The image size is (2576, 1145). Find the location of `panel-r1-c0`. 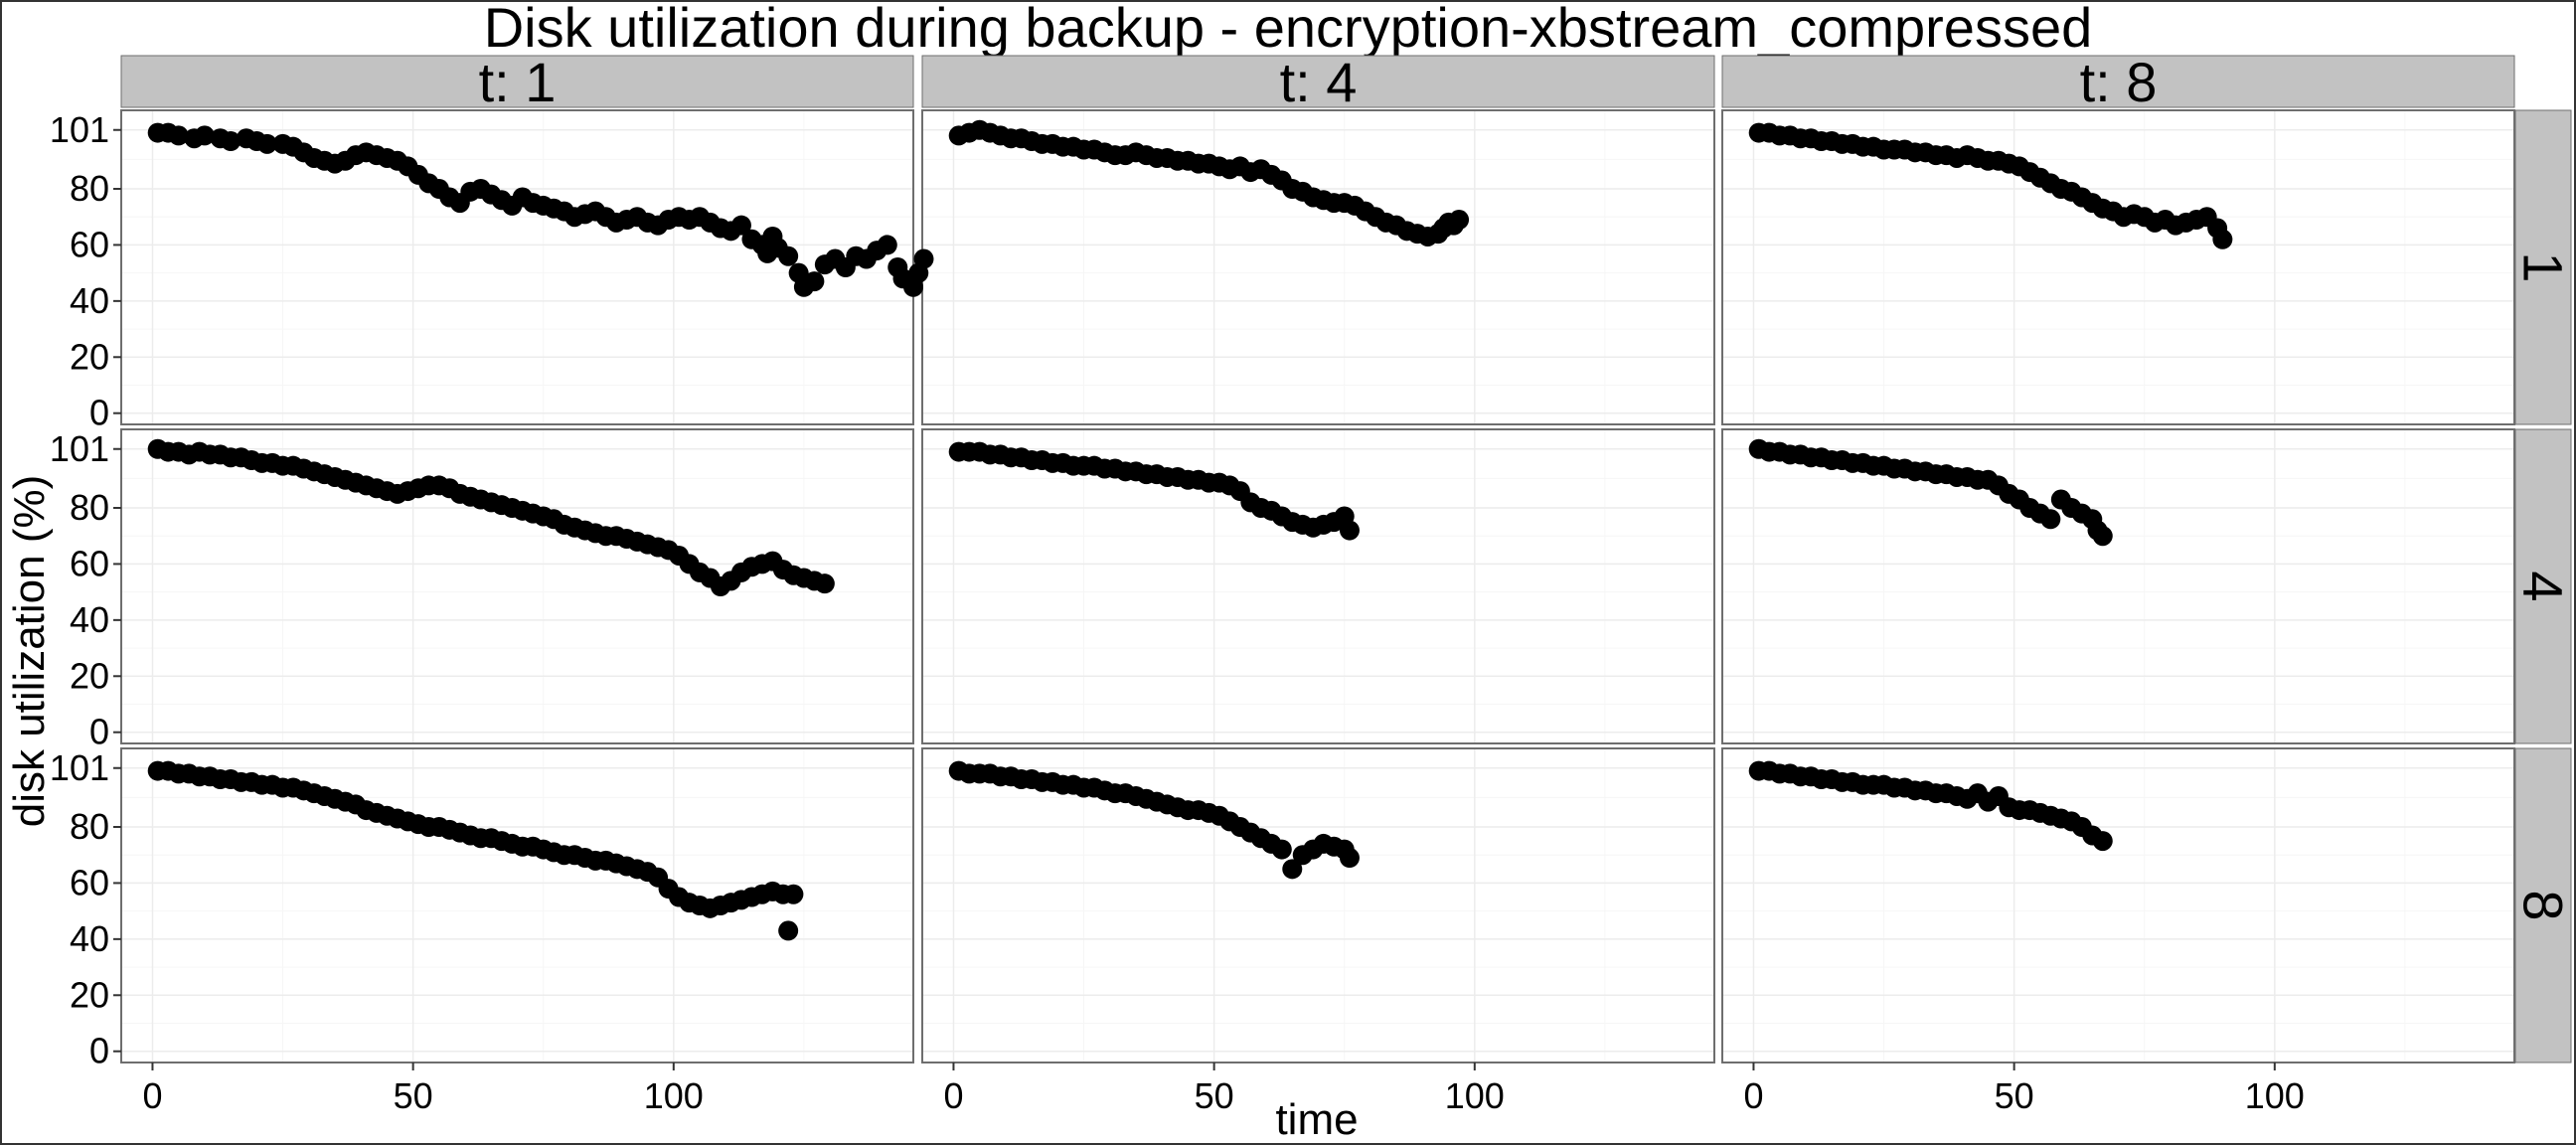

panel-r1-c0 is located at coordinates (517, 586).